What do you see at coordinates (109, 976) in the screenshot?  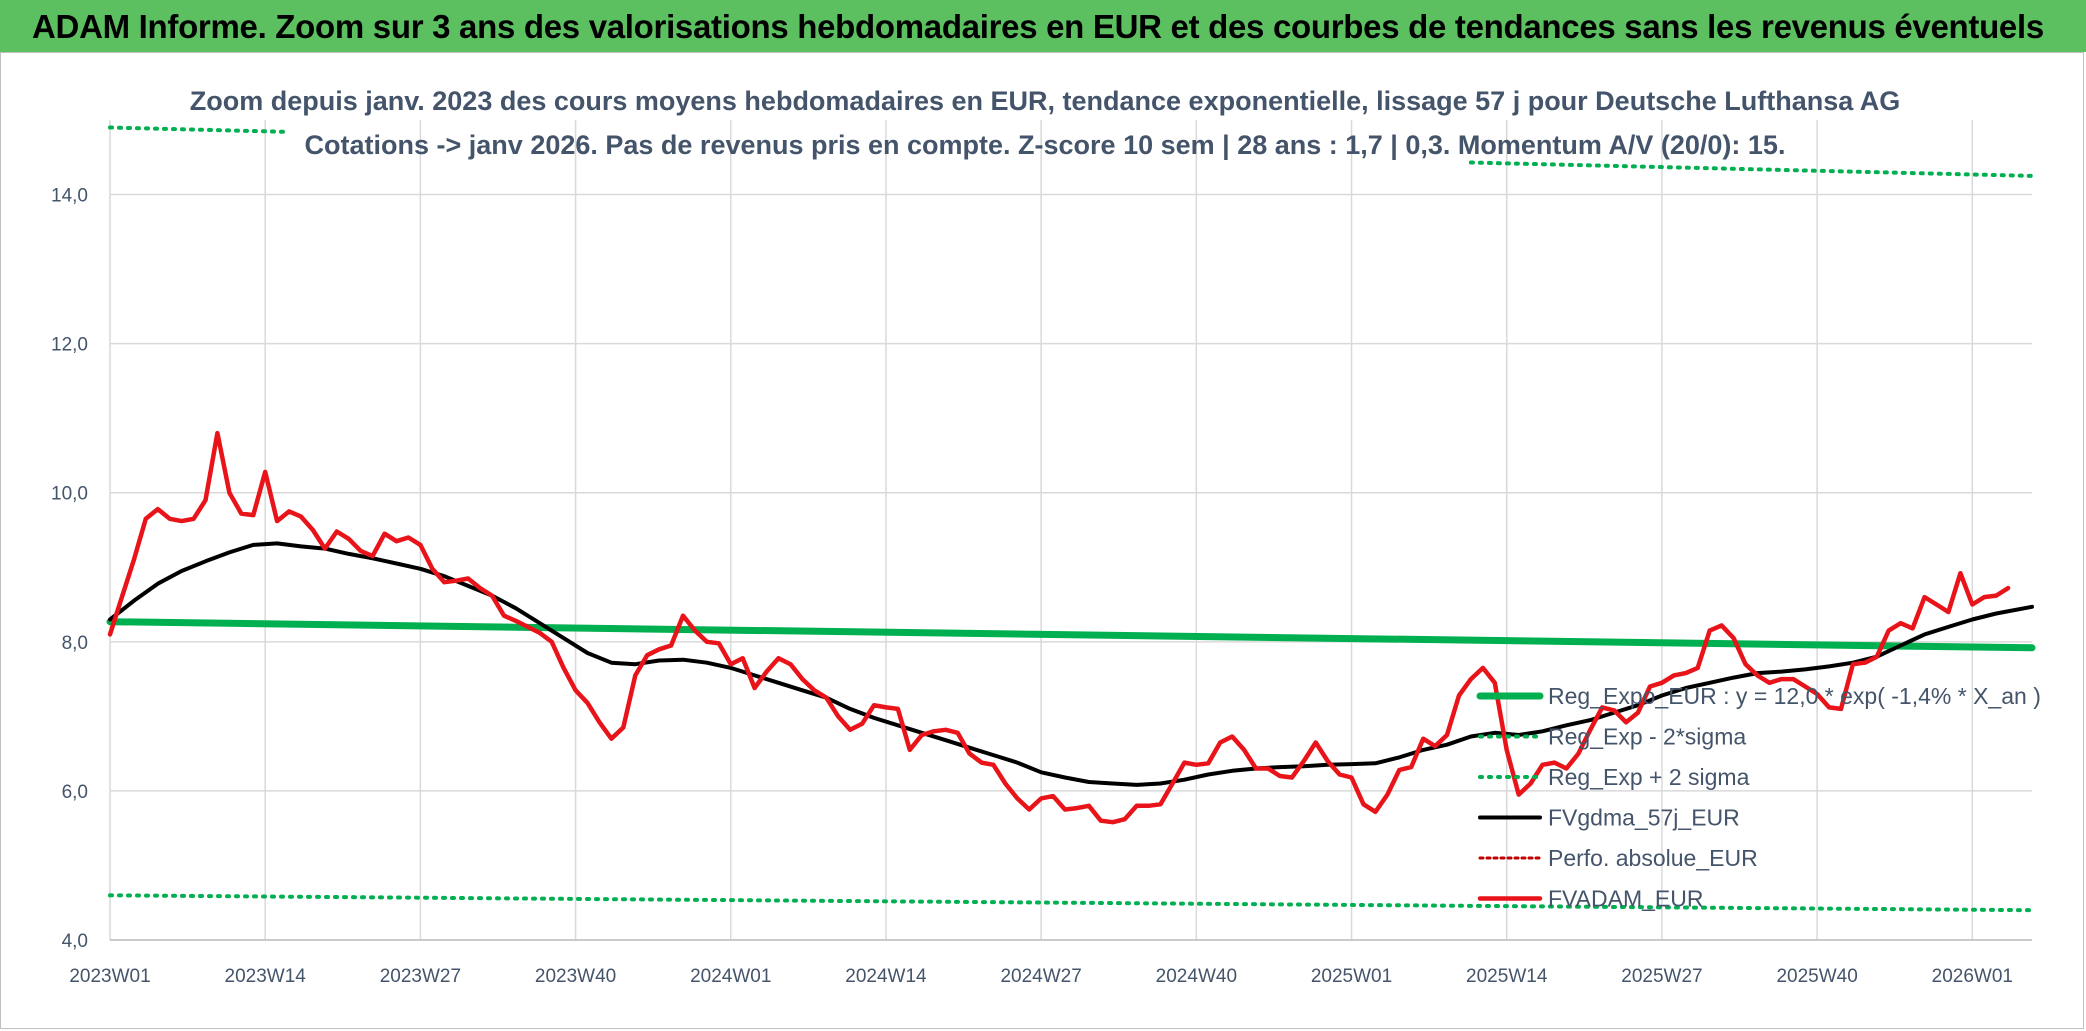 I see `x-tick-label: 2023W01` at bounding box center [109, 976].